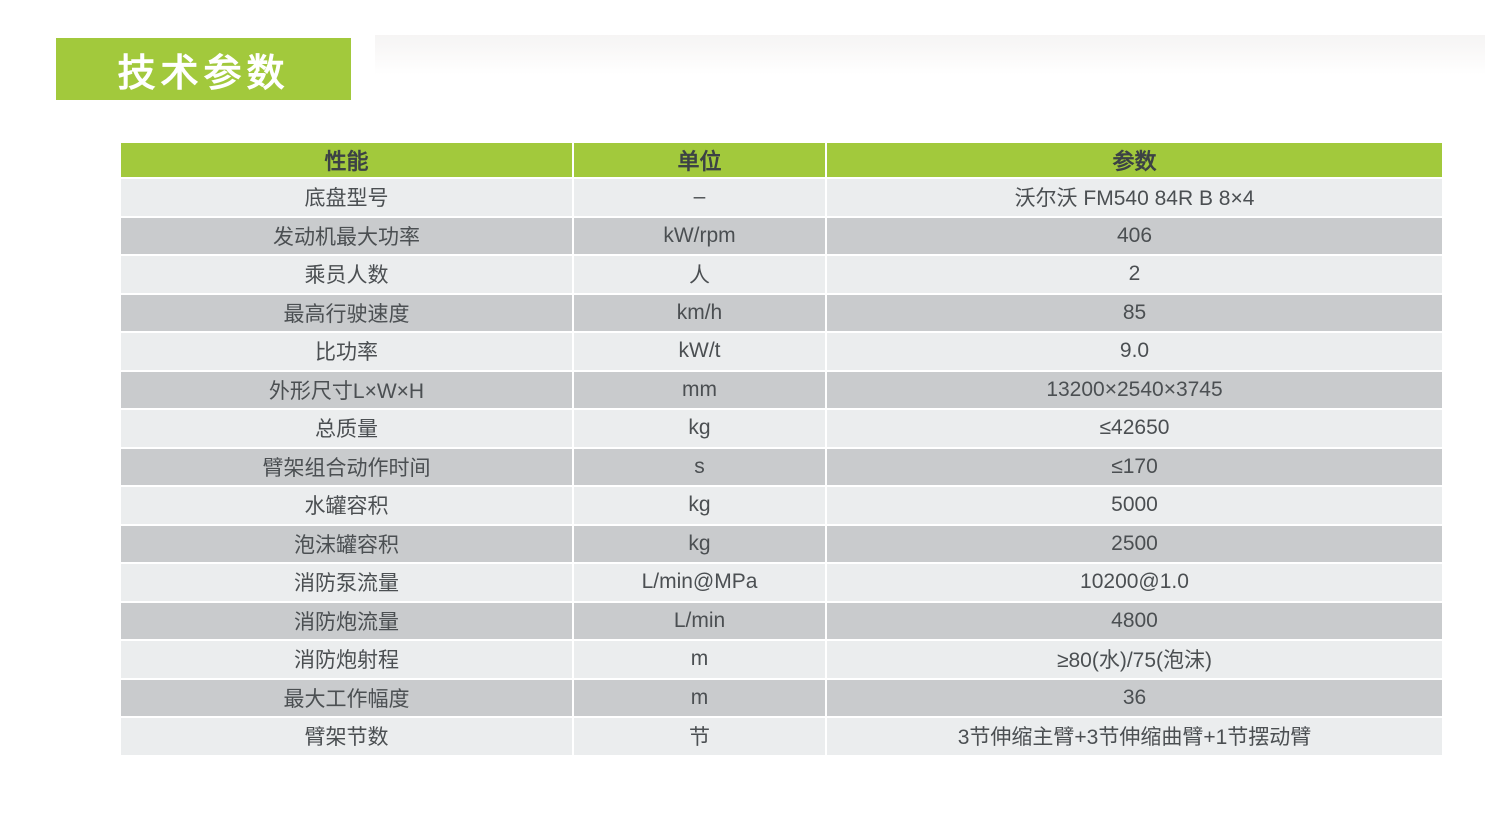 The height and width of the screenshot is (830, 1500). What do you see at coordinates (347, 467) in the screenshot?
I see `cell-performance: 臂架组合动作时间` at bounding box center [347, 467].